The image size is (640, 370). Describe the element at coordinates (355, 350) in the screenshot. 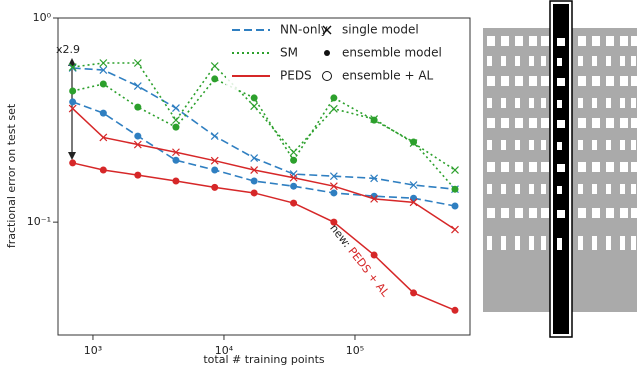

I see `x-tick-label: 10⁵` at that location.